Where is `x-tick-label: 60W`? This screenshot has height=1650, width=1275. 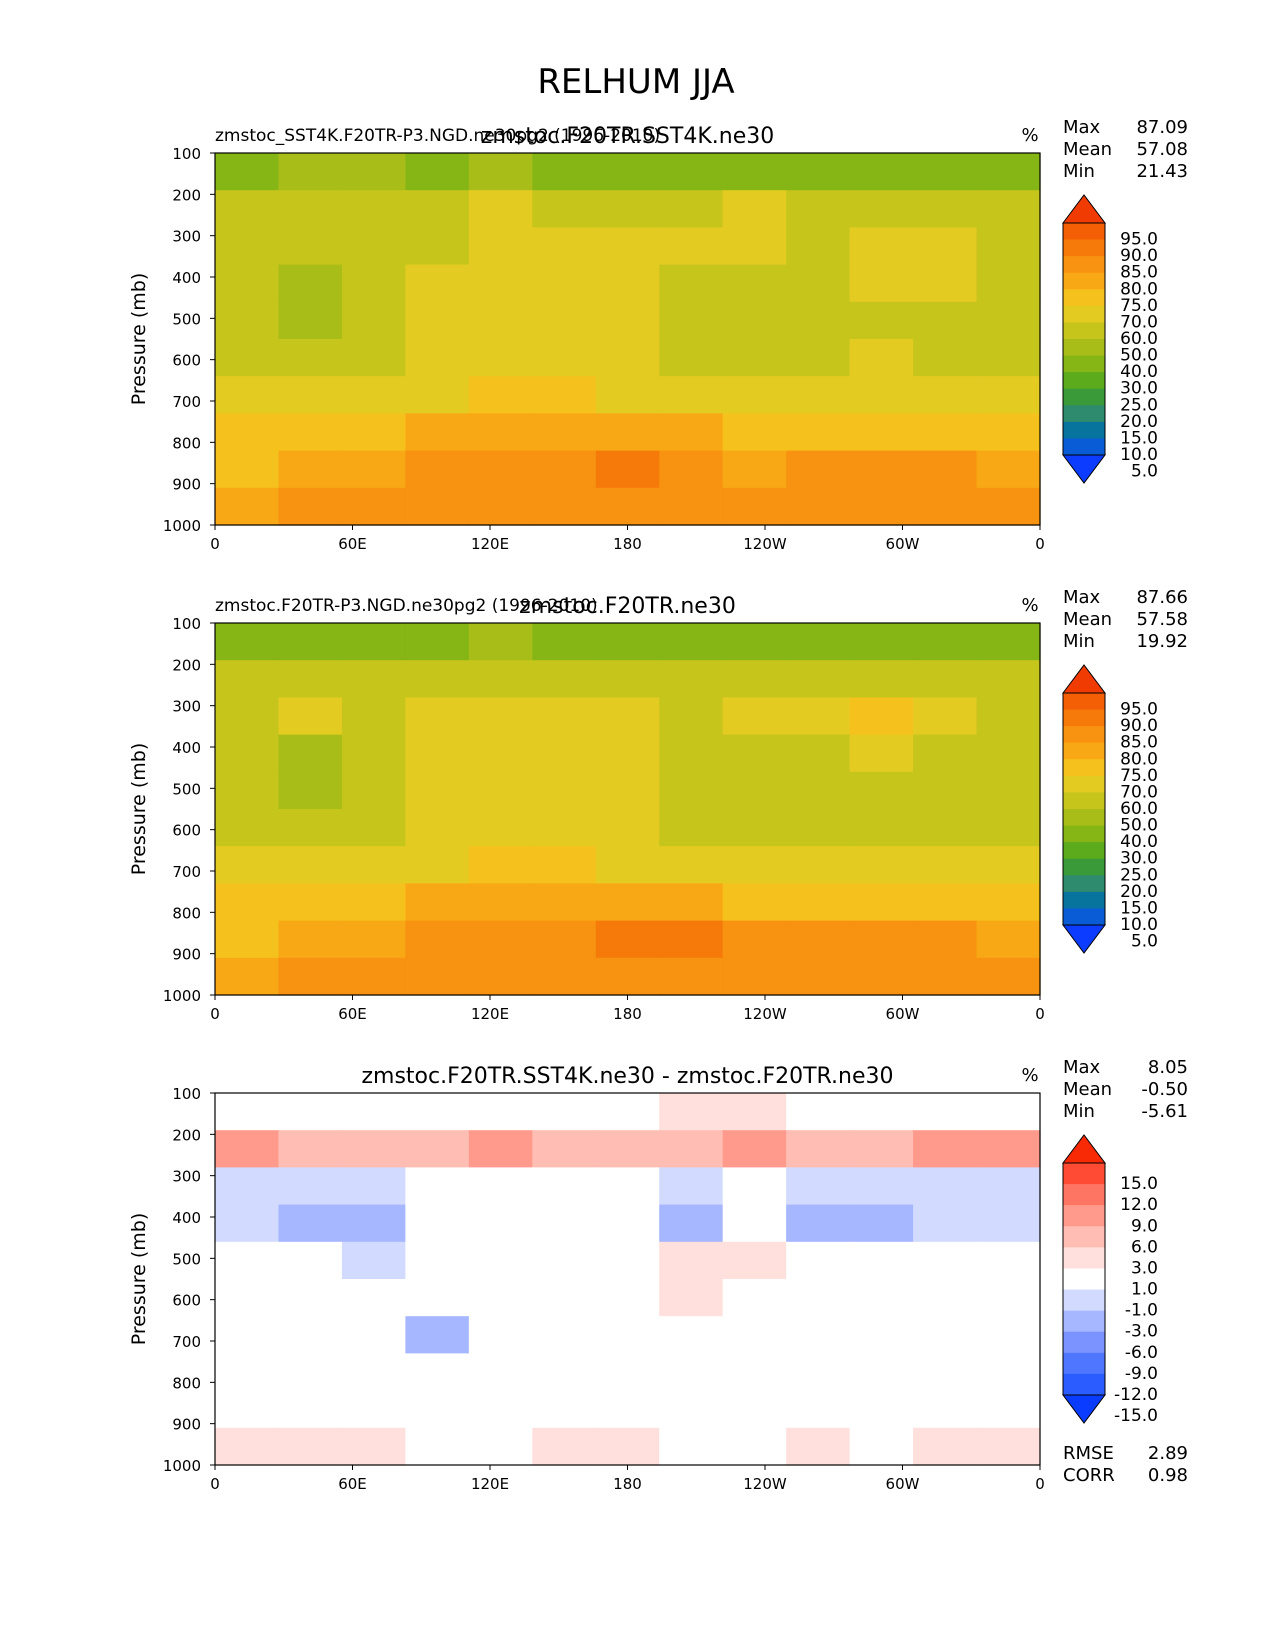
x-tick-label: 60W is located at coordinates (903, 1014).